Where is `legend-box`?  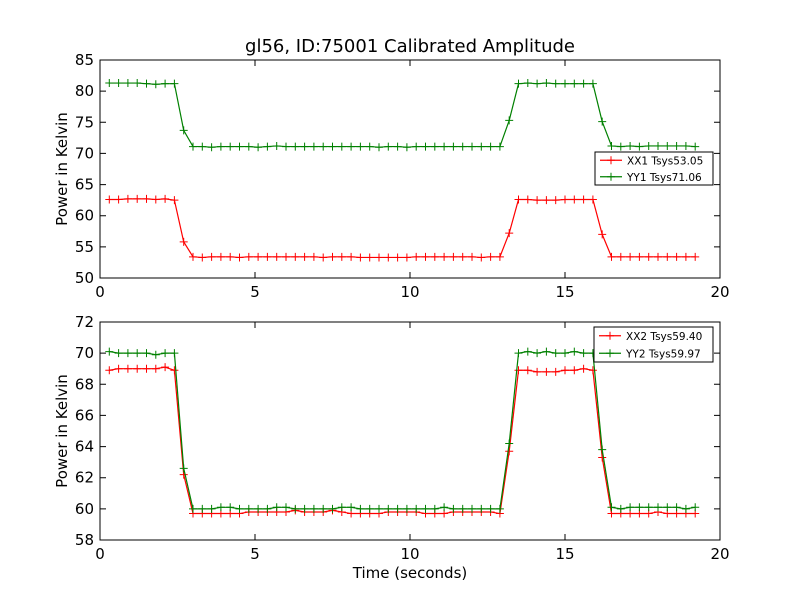 legend-box is located at coordinates (653, 344).